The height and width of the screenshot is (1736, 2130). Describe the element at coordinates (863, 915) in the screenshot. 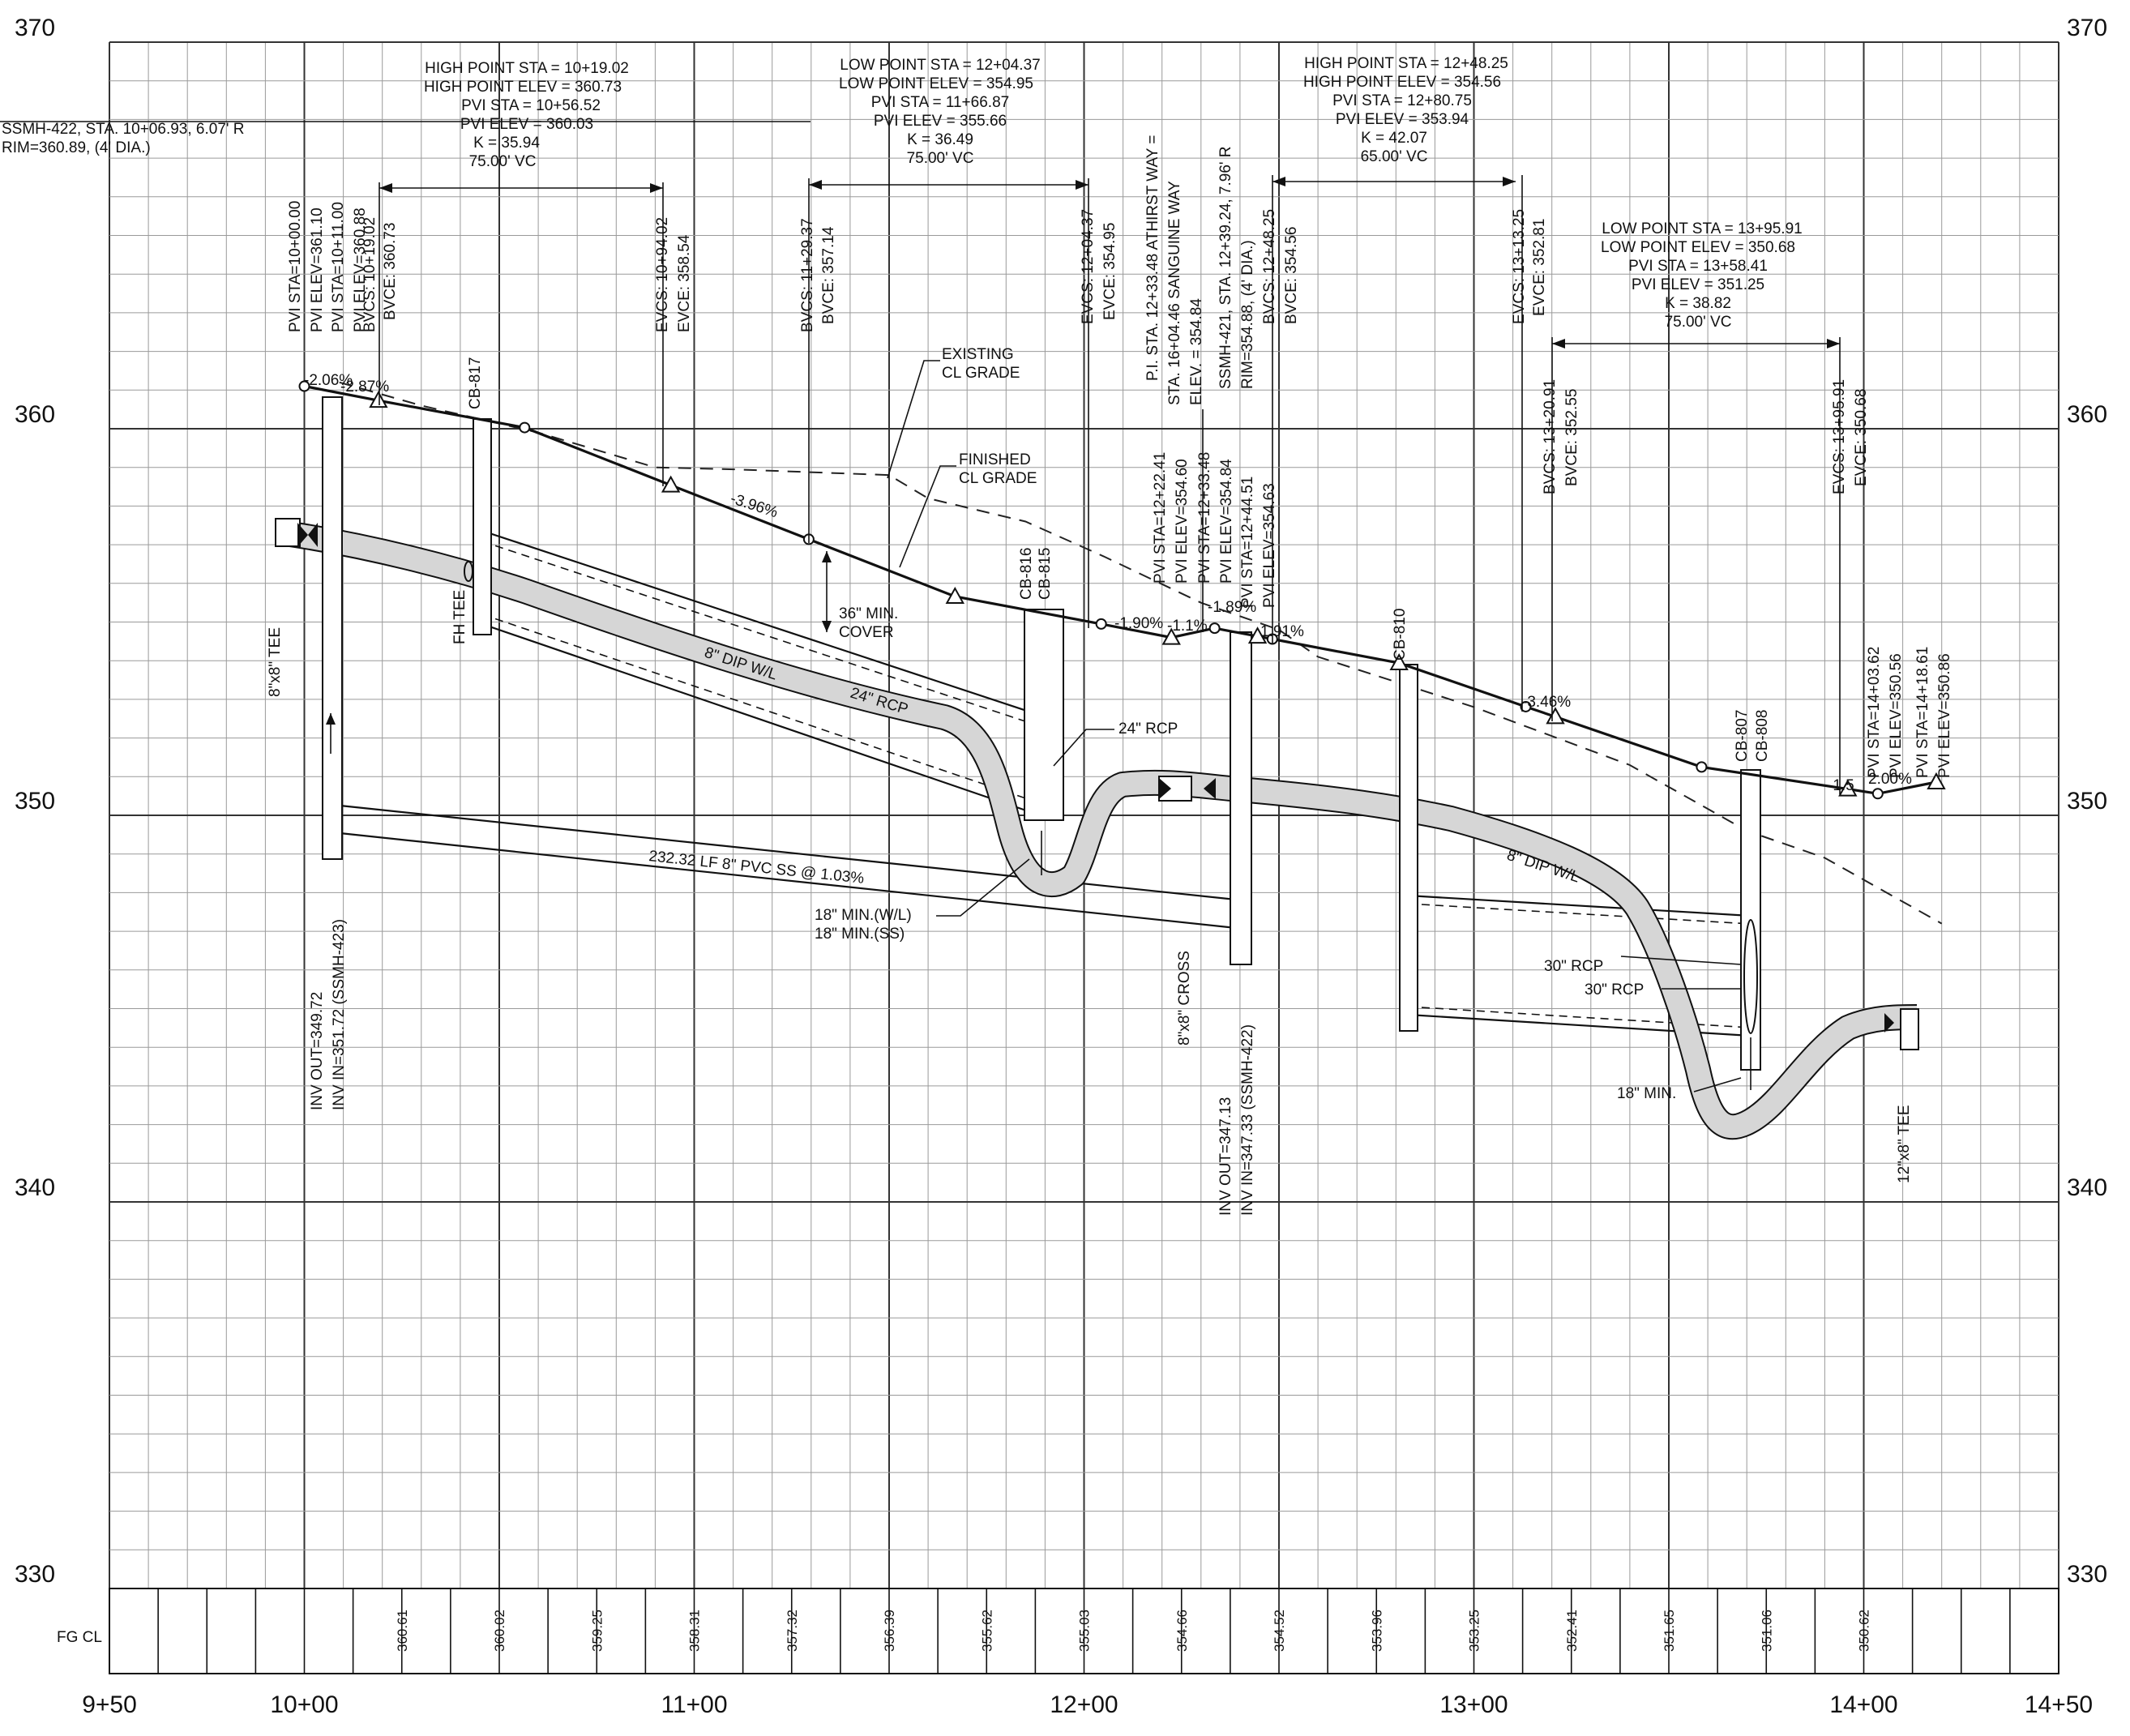

I see `min-wl-label: 18" MIN.(W/L)` at that location.